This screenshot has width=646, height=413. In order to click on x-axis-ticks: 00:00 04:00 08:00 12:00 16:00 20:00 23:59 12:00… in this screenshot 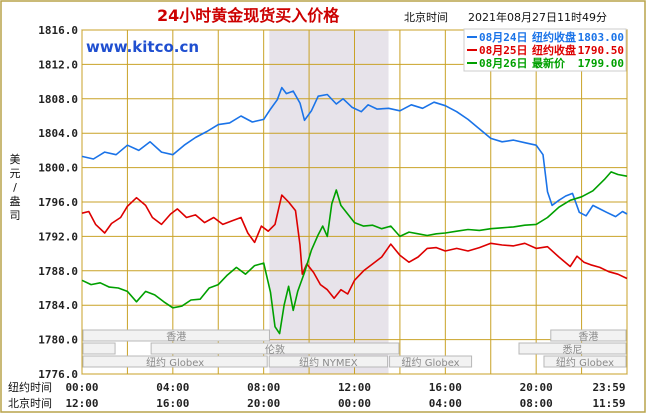, I will do `click(345, 395)`.